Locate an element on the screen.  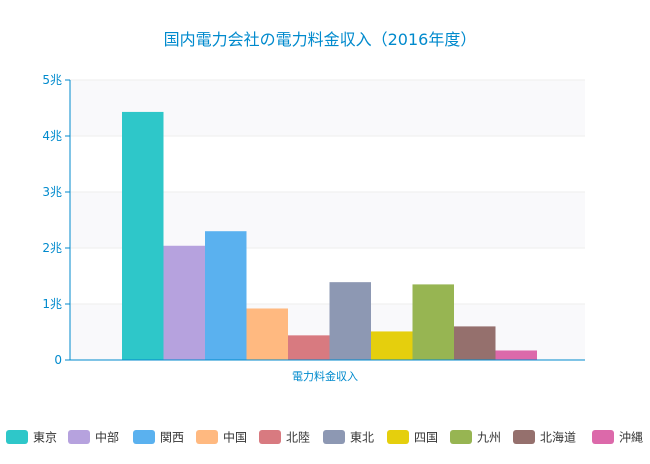
legend-item-中部: 中部 is located at coordinates (93, 437).